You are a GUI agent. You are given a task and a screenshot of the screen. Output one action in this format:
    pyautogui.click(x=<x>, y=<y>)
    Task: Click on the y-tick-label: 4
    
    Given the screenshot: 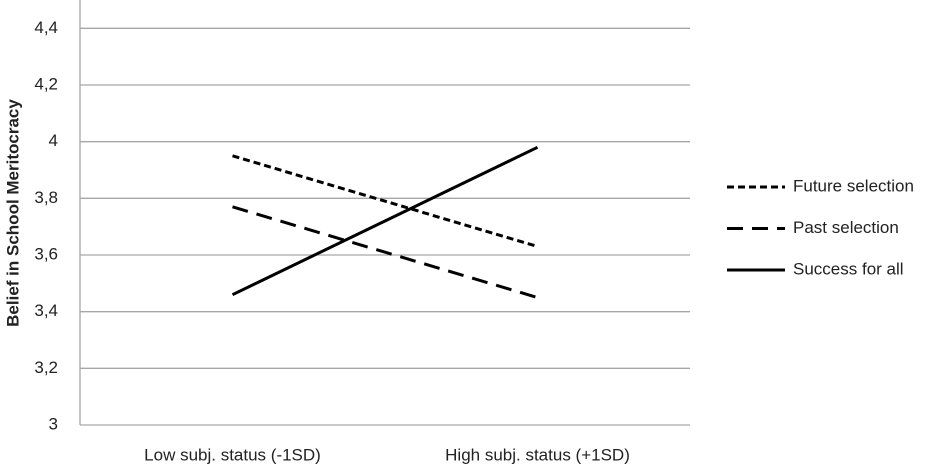 What is the action you would take?
    pyautogui.click(x=53, y=140)
    